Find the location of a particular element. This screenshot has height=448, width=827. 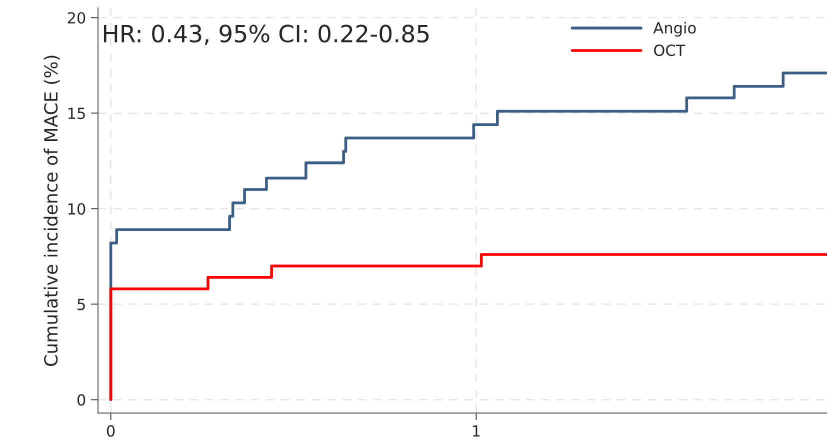

annotation: HR: 0.43, 95% CI: 0.22-0.85 is located at coordinates (266, 34).